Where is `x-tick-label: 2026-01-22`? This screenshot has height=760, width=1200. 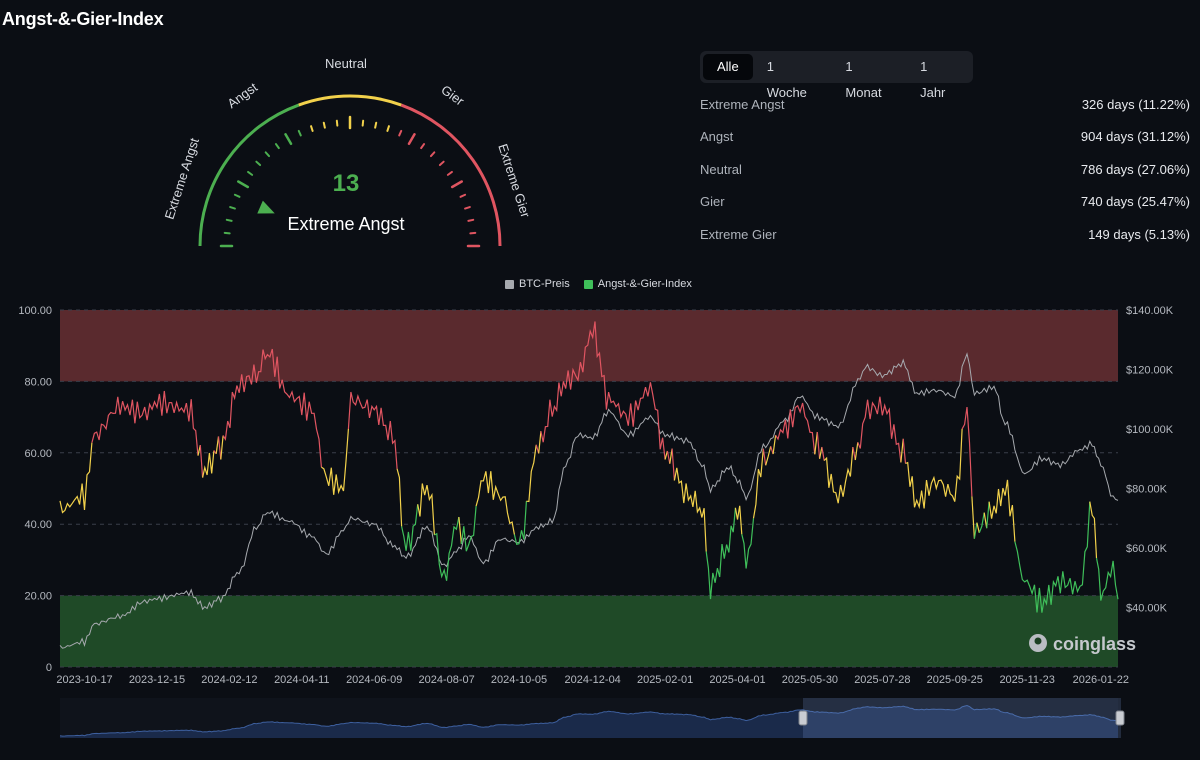
x-tick-label: 2026-01-22 is located at coordinates (1101, 680).